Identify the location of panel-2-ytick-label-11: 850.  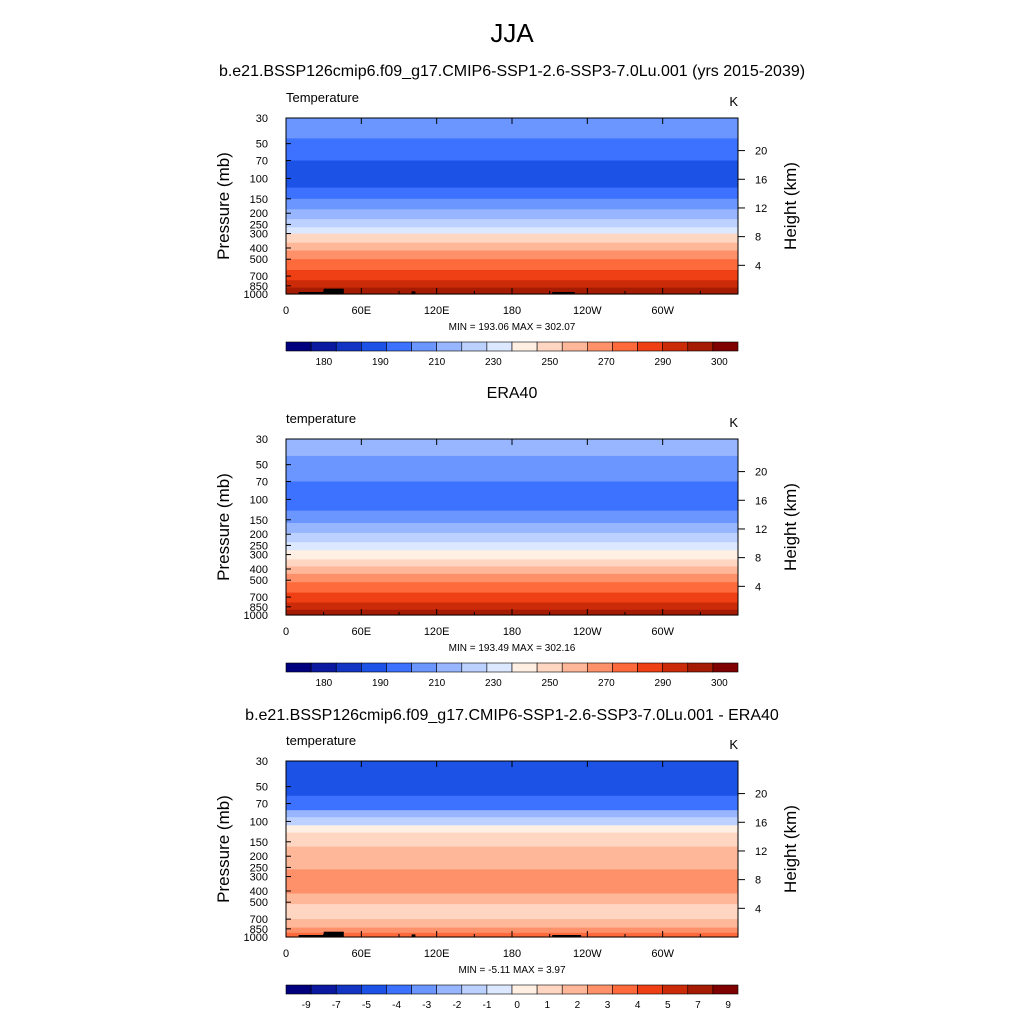
(259, 608).